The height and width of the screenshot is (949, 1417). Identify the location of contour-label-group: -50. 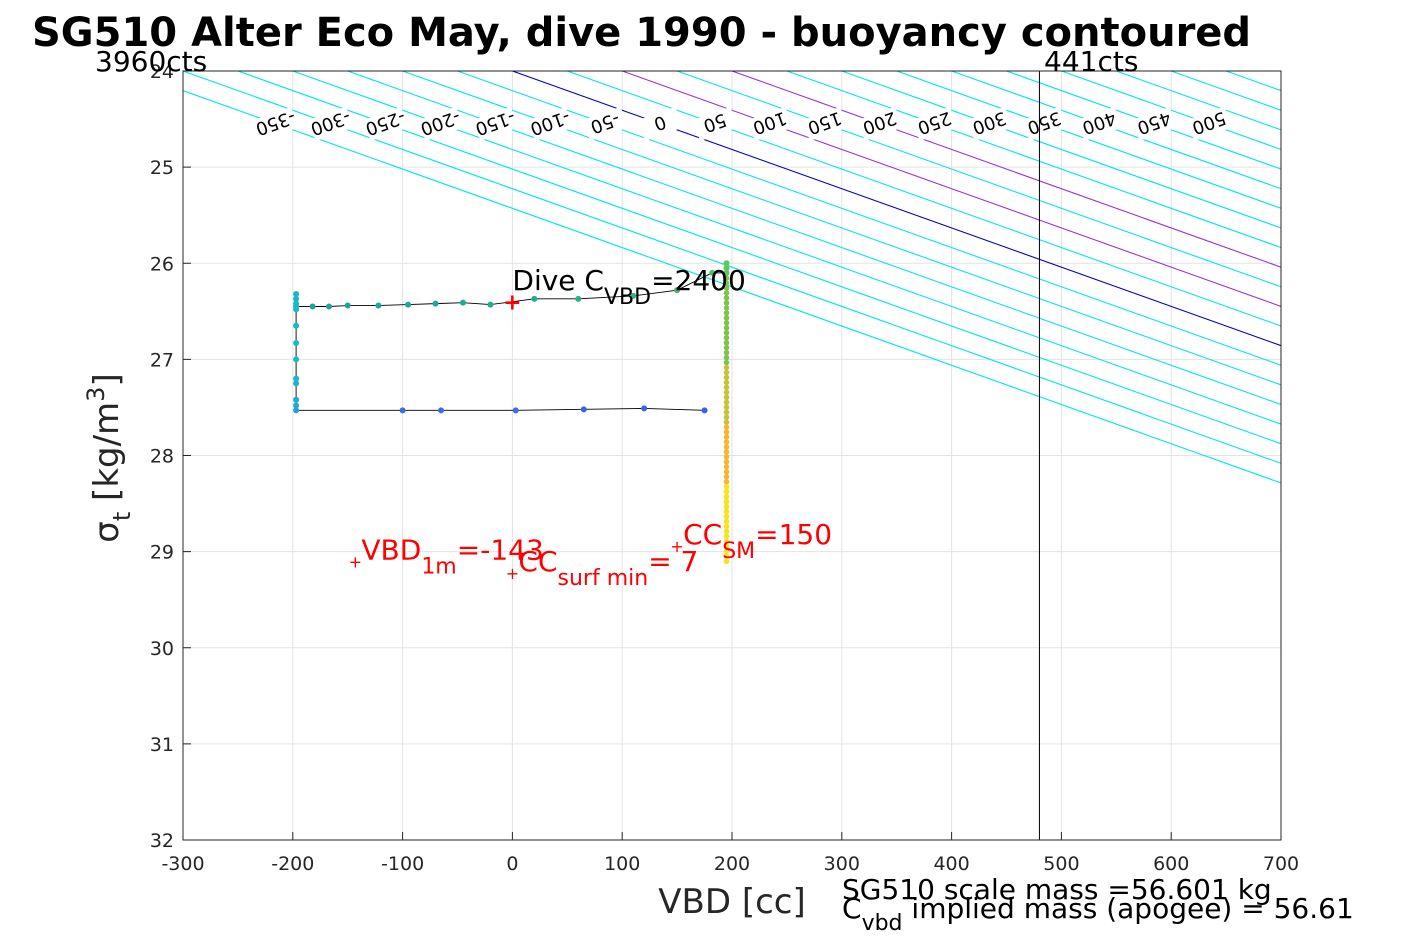
(605, 123).